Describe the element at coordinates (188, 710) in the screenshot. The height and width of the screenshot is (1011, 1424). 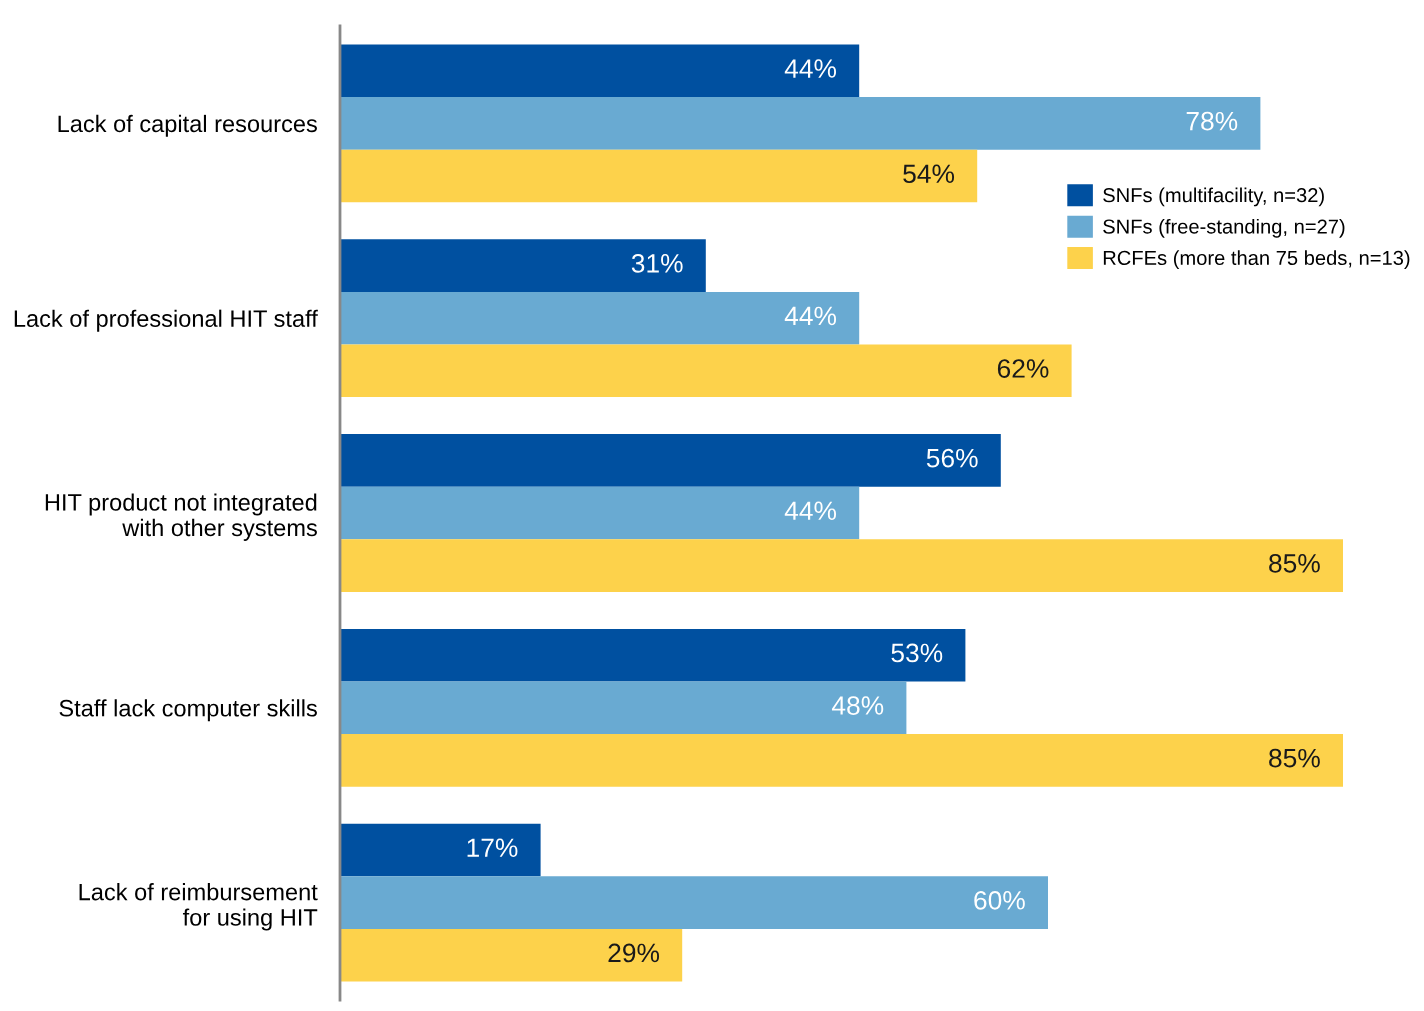
I see `y-tick-label: Staff lack computer skills` at that location.